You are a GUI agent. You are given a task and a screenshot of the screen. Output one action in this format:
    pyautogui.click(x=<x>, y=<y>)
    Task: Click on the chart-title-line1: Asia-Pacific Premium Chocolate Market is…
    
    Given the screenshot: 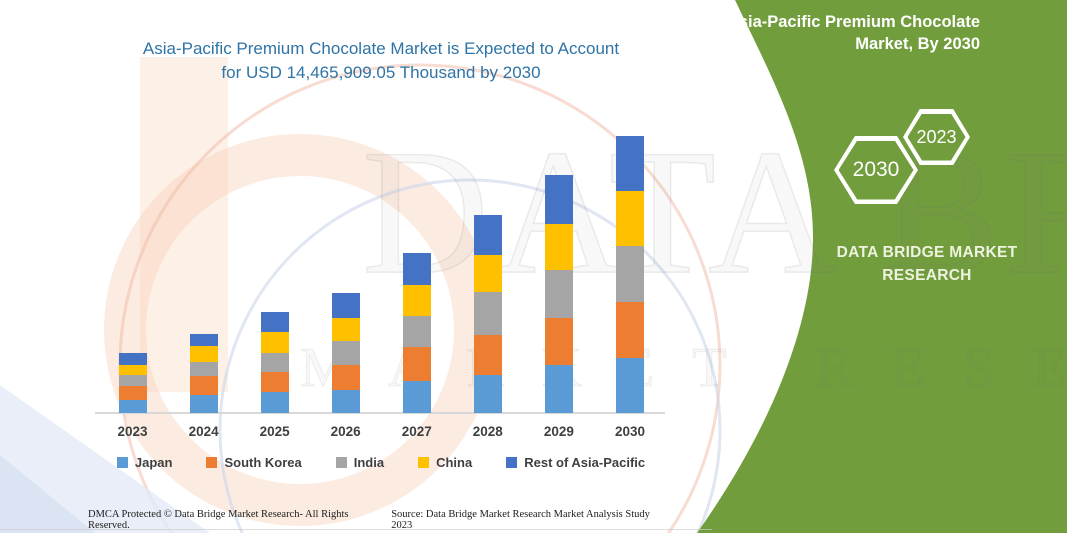 What is the action you would take?
    pyautogui.click(x=381, y=48)
    